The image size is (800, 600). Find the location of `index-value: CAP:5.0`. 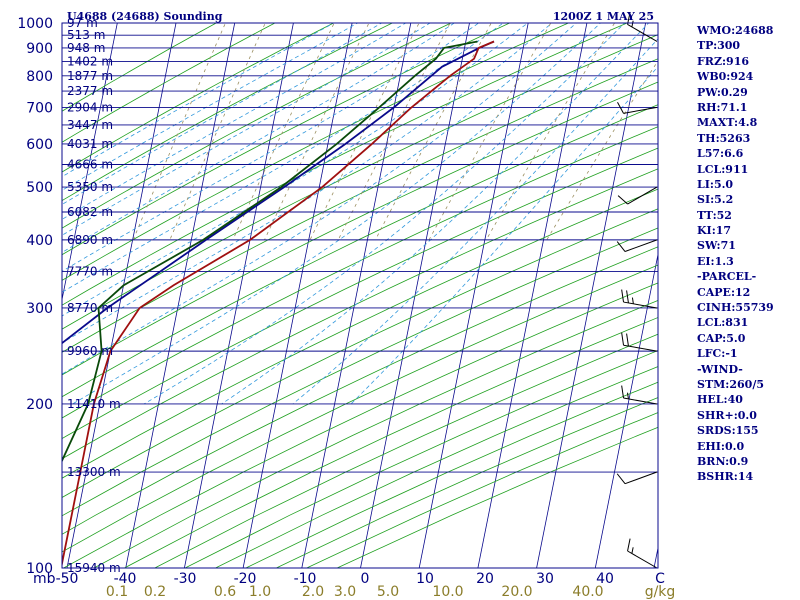

index-value: CAP:5.0 is located at coordinates (721, 338).